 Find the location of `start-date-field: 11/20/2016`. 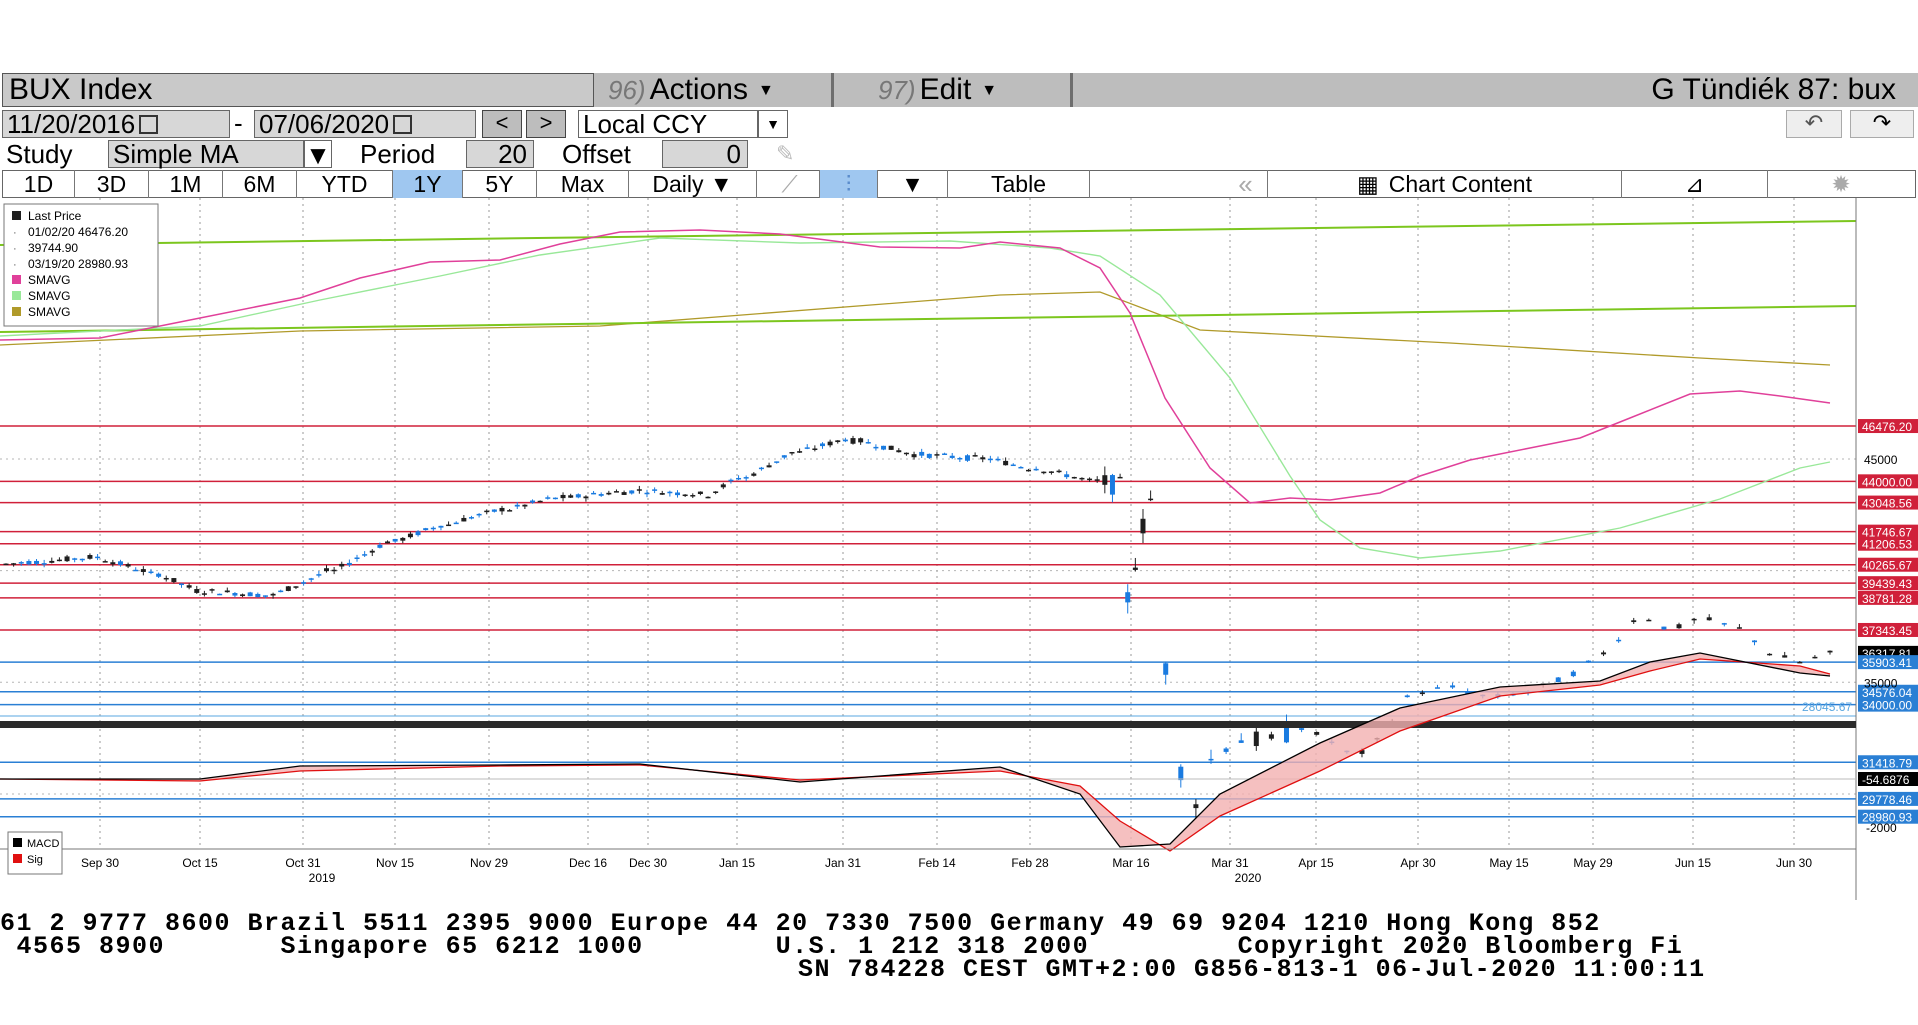

start-date-field: 11/20/2016 is located at coordinates (116, 124).